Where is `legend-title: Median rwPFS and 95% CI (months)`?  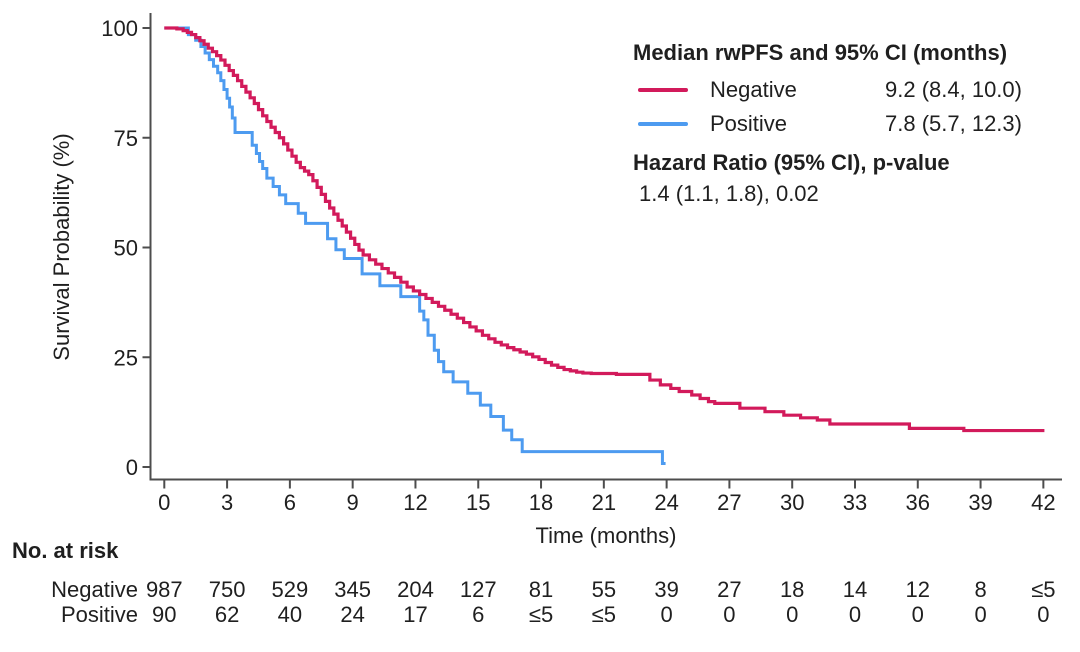 legend-title: Median rwPFS and 95% CI (months) is located at coordinates (820, 52).